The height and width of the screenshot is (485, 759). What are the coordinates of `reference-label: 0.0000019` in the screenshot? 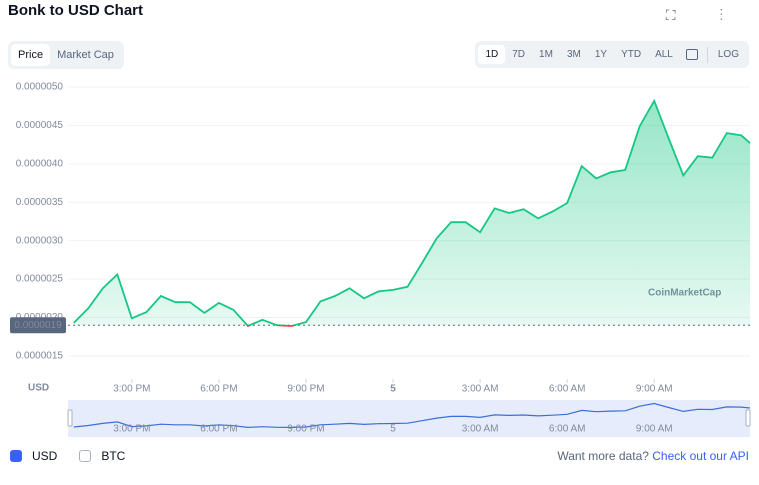 It's located at (38, 325).